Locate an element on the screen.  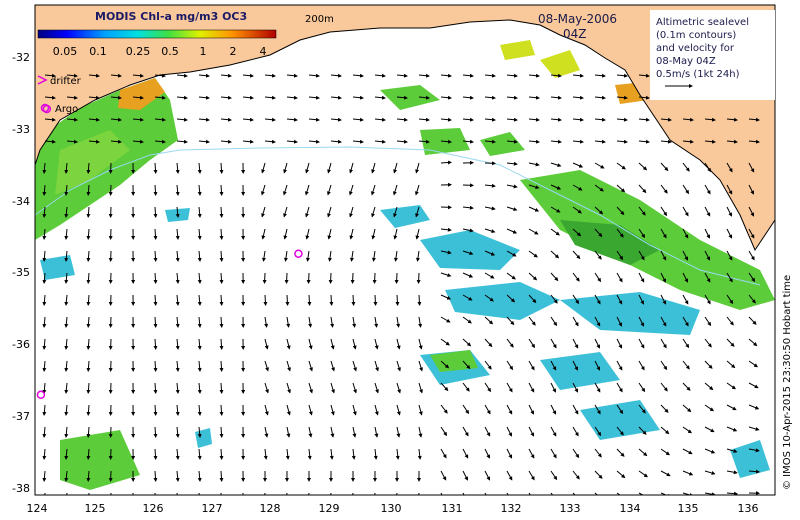
colorbar-tick-label: 0.5 is located at coordinates (170, 51).